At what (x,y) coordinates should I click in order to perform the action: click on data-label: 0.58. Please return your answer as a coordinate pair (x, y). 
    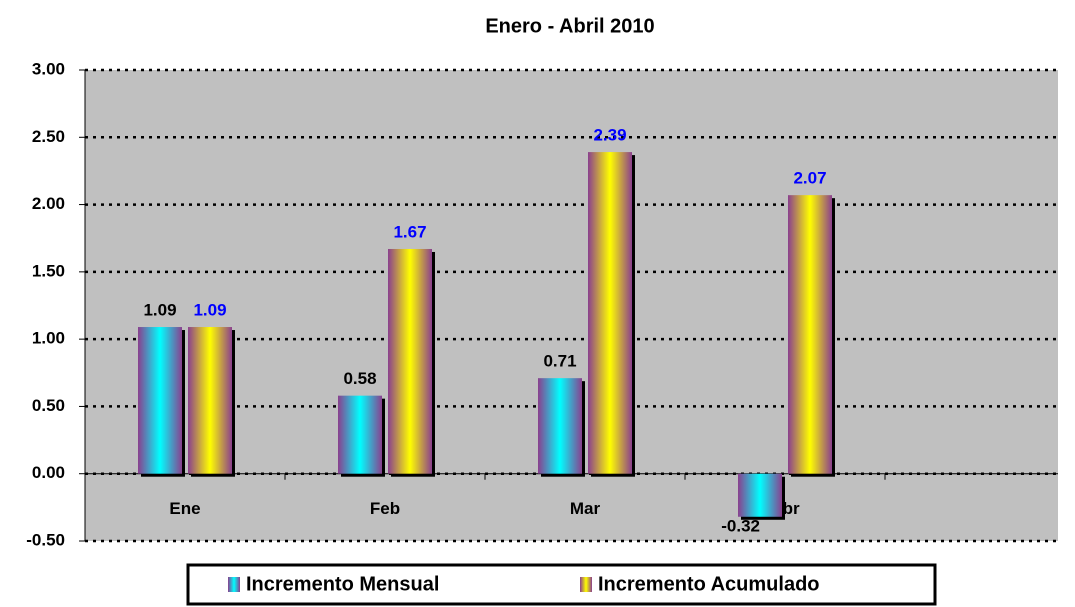
    Looking at the image, I should click on (359, 378).